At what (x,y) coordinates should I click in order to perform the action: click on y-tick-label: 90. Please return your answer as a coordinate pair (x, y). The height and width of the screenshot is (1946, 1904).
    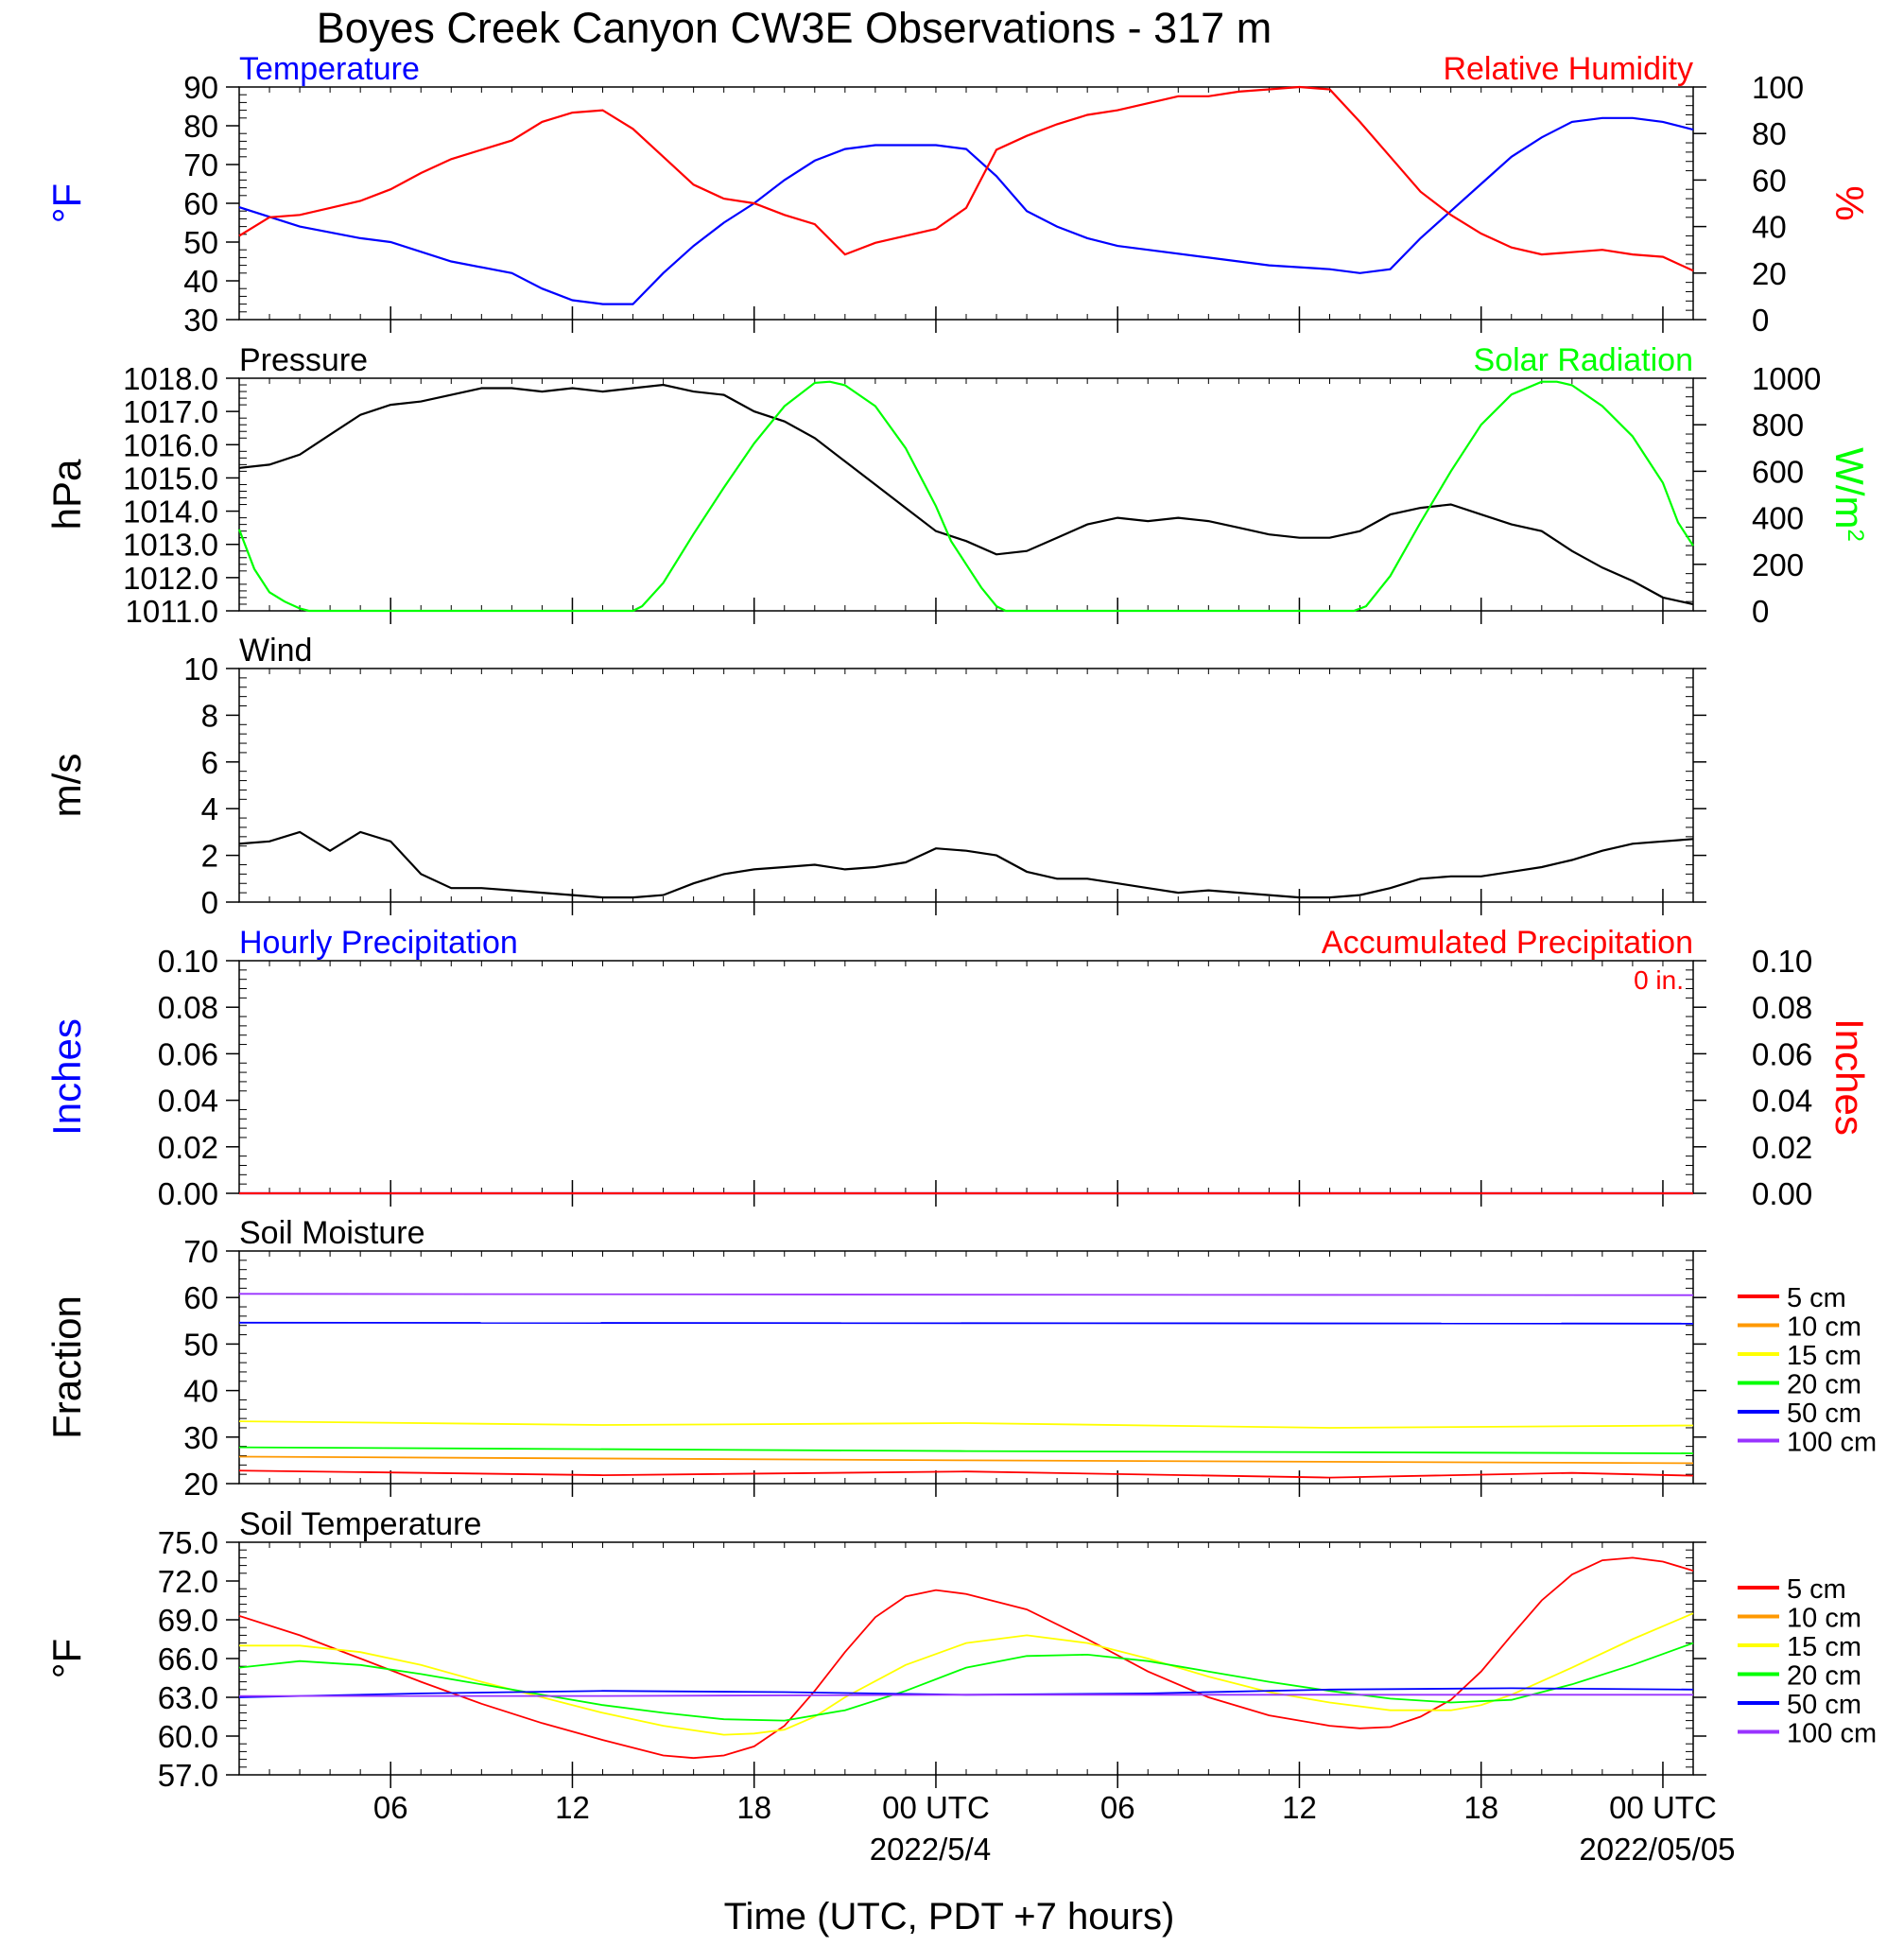
    Looking at the image, I should click on (200, 88).